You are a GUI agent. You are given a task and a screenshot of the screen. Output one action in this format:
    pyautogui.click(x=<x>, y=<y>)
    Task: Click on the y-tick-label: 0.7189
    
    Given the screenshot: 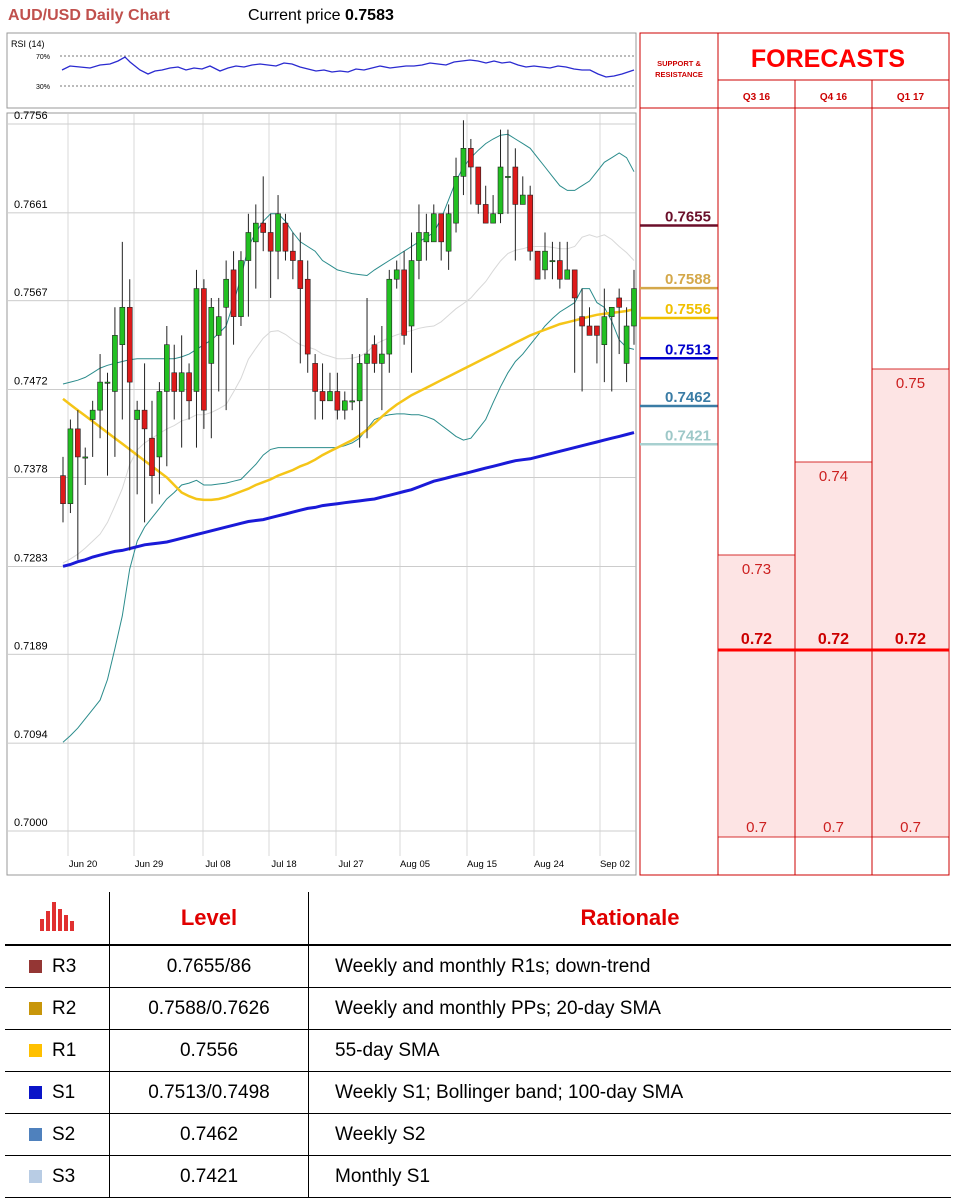 What is the action you would take?
    pyautogui.click(x=31, y=646)
    